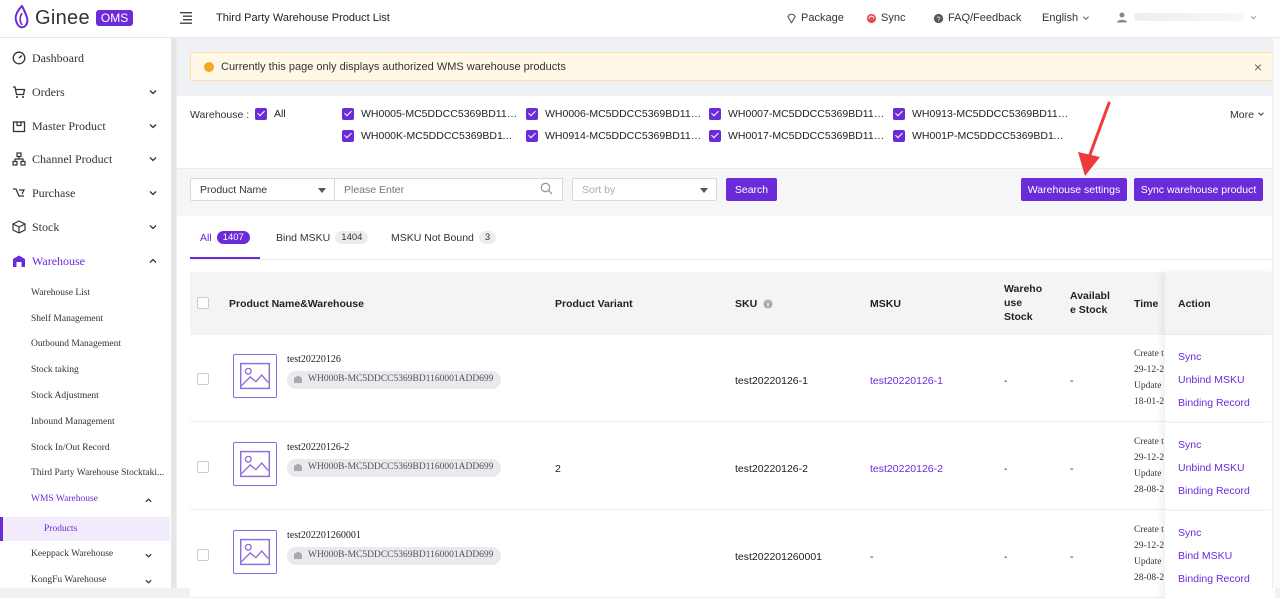 This screenshot has height=598, width=1280. I want to click on search-button: Search, so click(751, 189).